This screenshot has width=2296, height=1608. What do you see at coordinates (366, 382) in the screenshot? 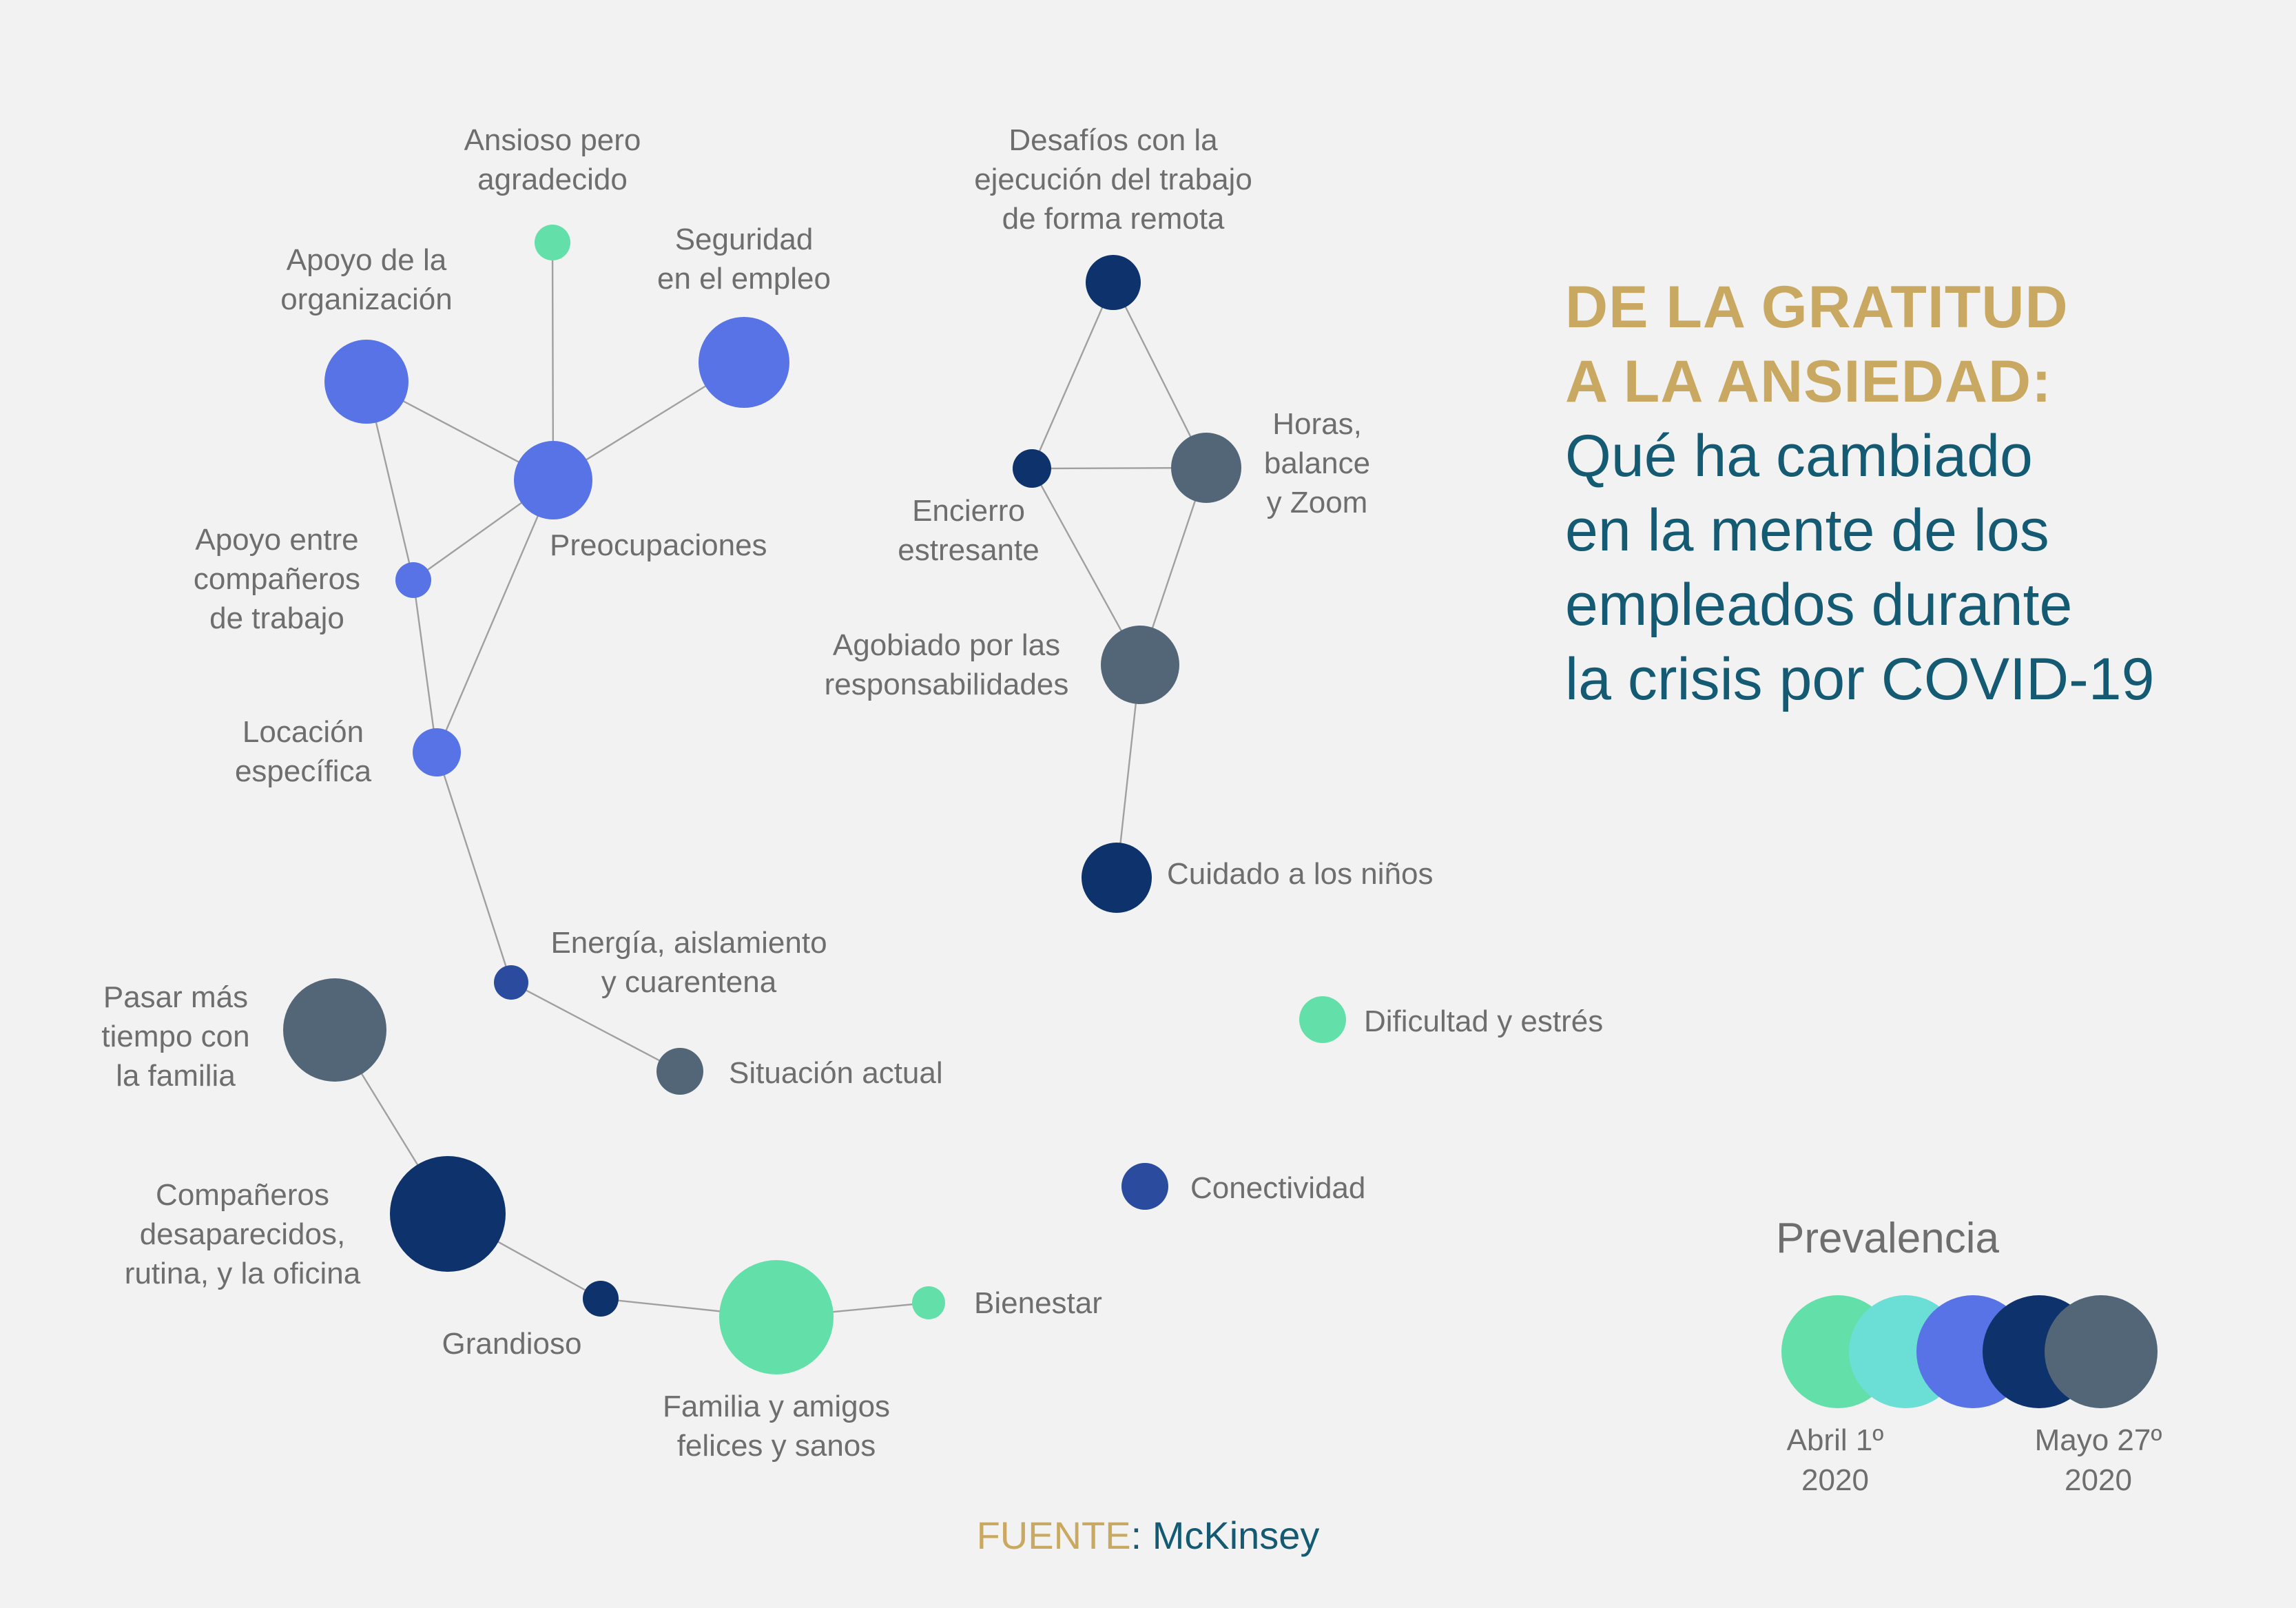
I see `node-apoyo_org` at bounding box center [366, 382].